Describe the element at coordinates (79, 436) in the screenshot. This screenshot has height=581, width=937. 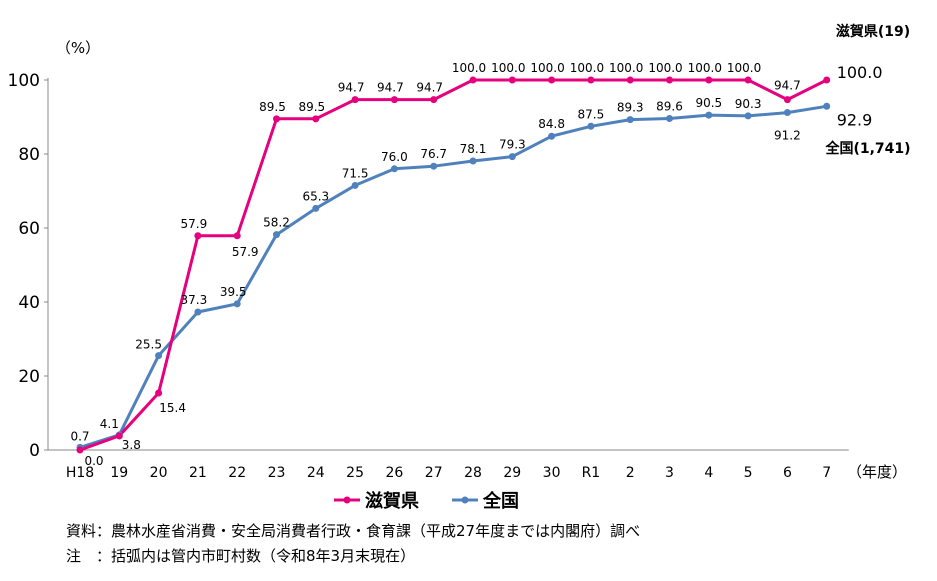
I see `data-label: 0.7` at that location.